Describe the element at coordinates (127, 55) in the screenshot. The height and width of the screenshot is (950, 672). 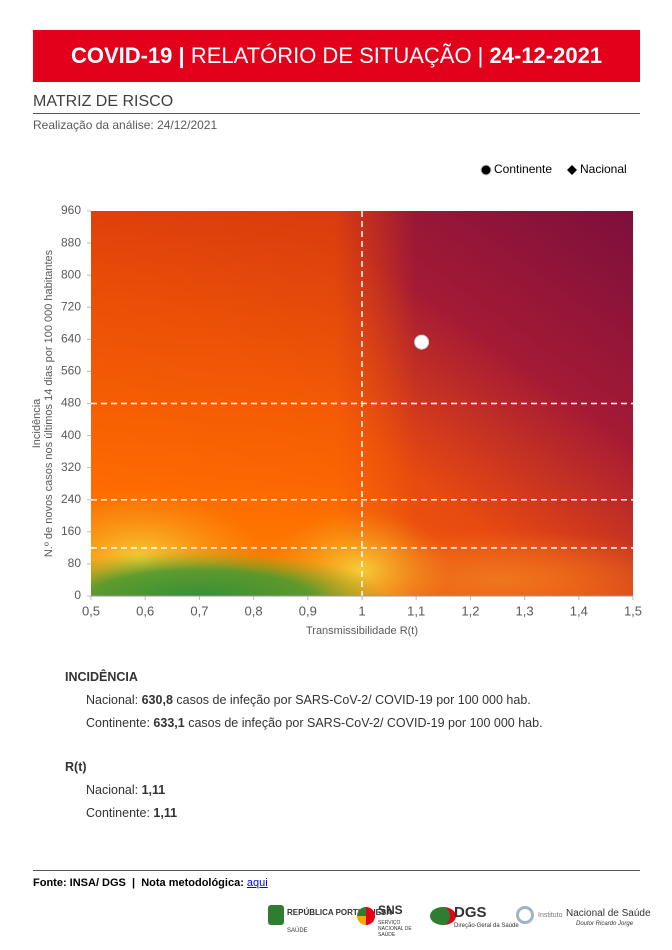
I see `title: COVID-19 |` at that location.